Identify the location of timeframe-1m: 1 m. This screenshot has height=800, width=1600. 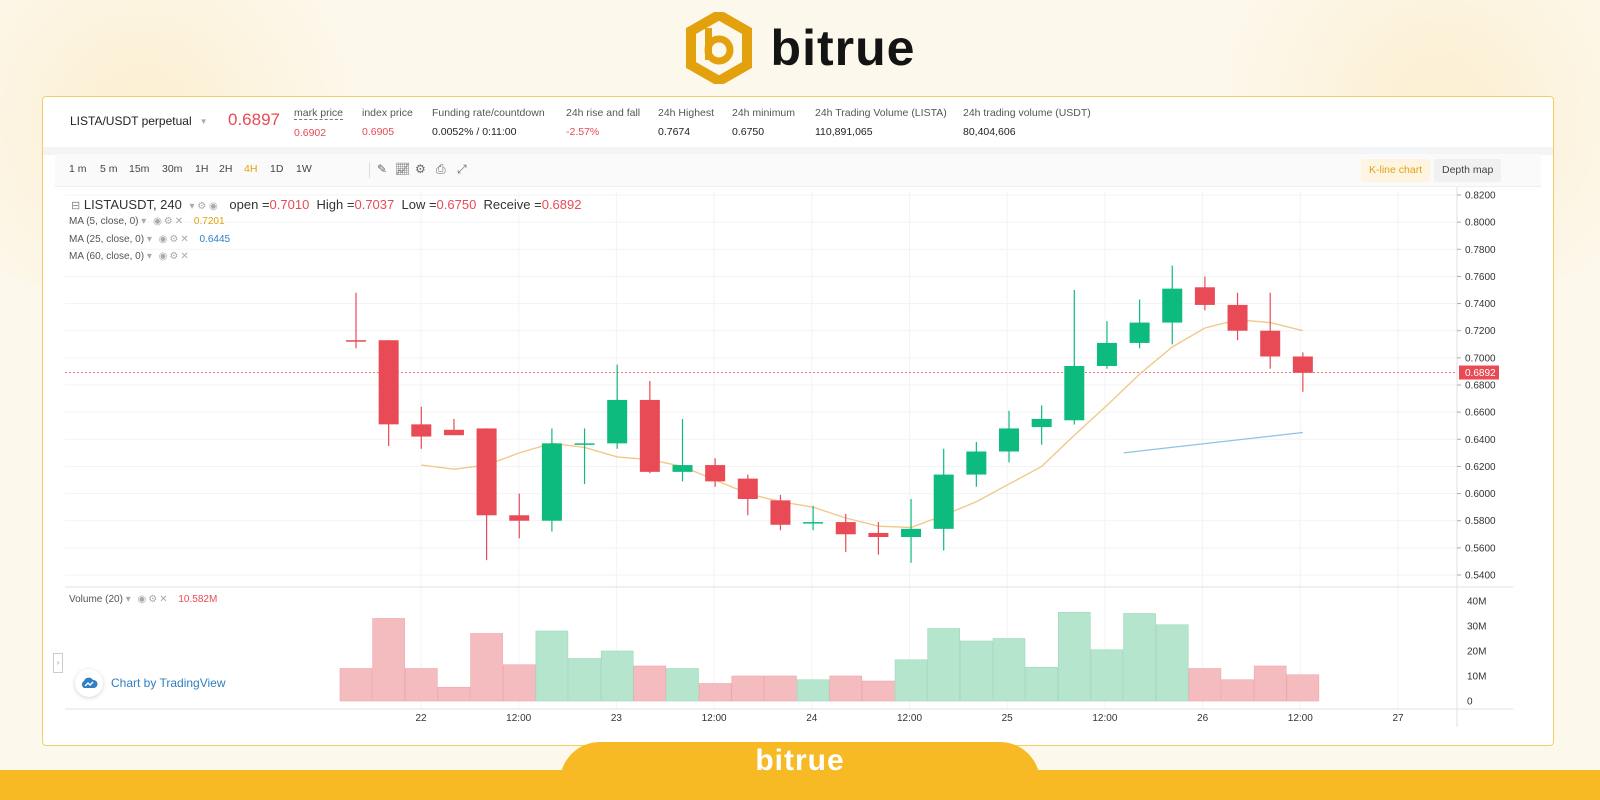
(78, 169).